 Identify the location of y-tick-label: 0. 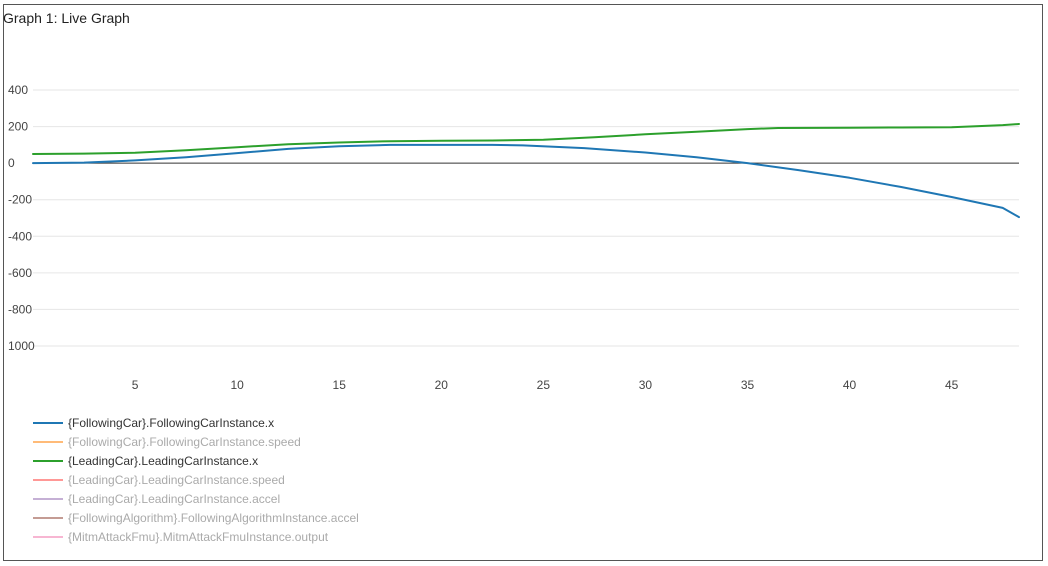
(11, 163).